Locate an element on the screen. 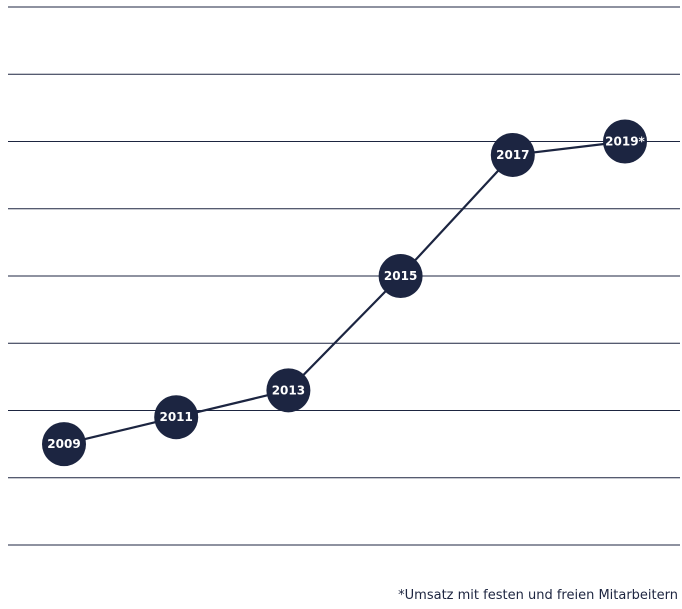  data-point: 2013 is located at coordinates (288, 390).